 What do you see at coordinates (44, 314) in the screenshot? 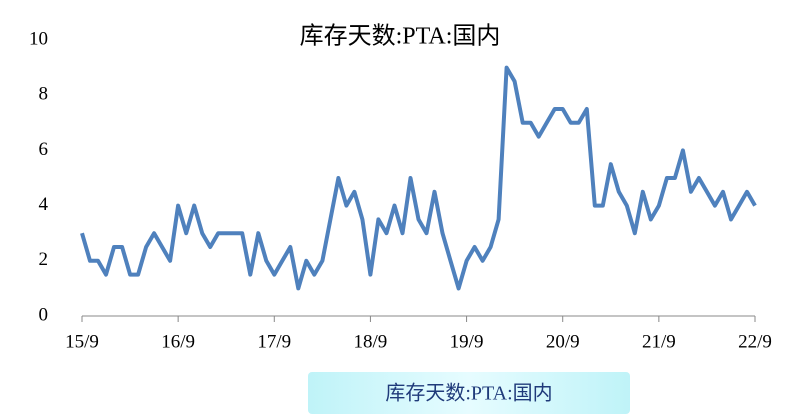
I see `y-tick-label: 0` at bounding box center [44, 314].